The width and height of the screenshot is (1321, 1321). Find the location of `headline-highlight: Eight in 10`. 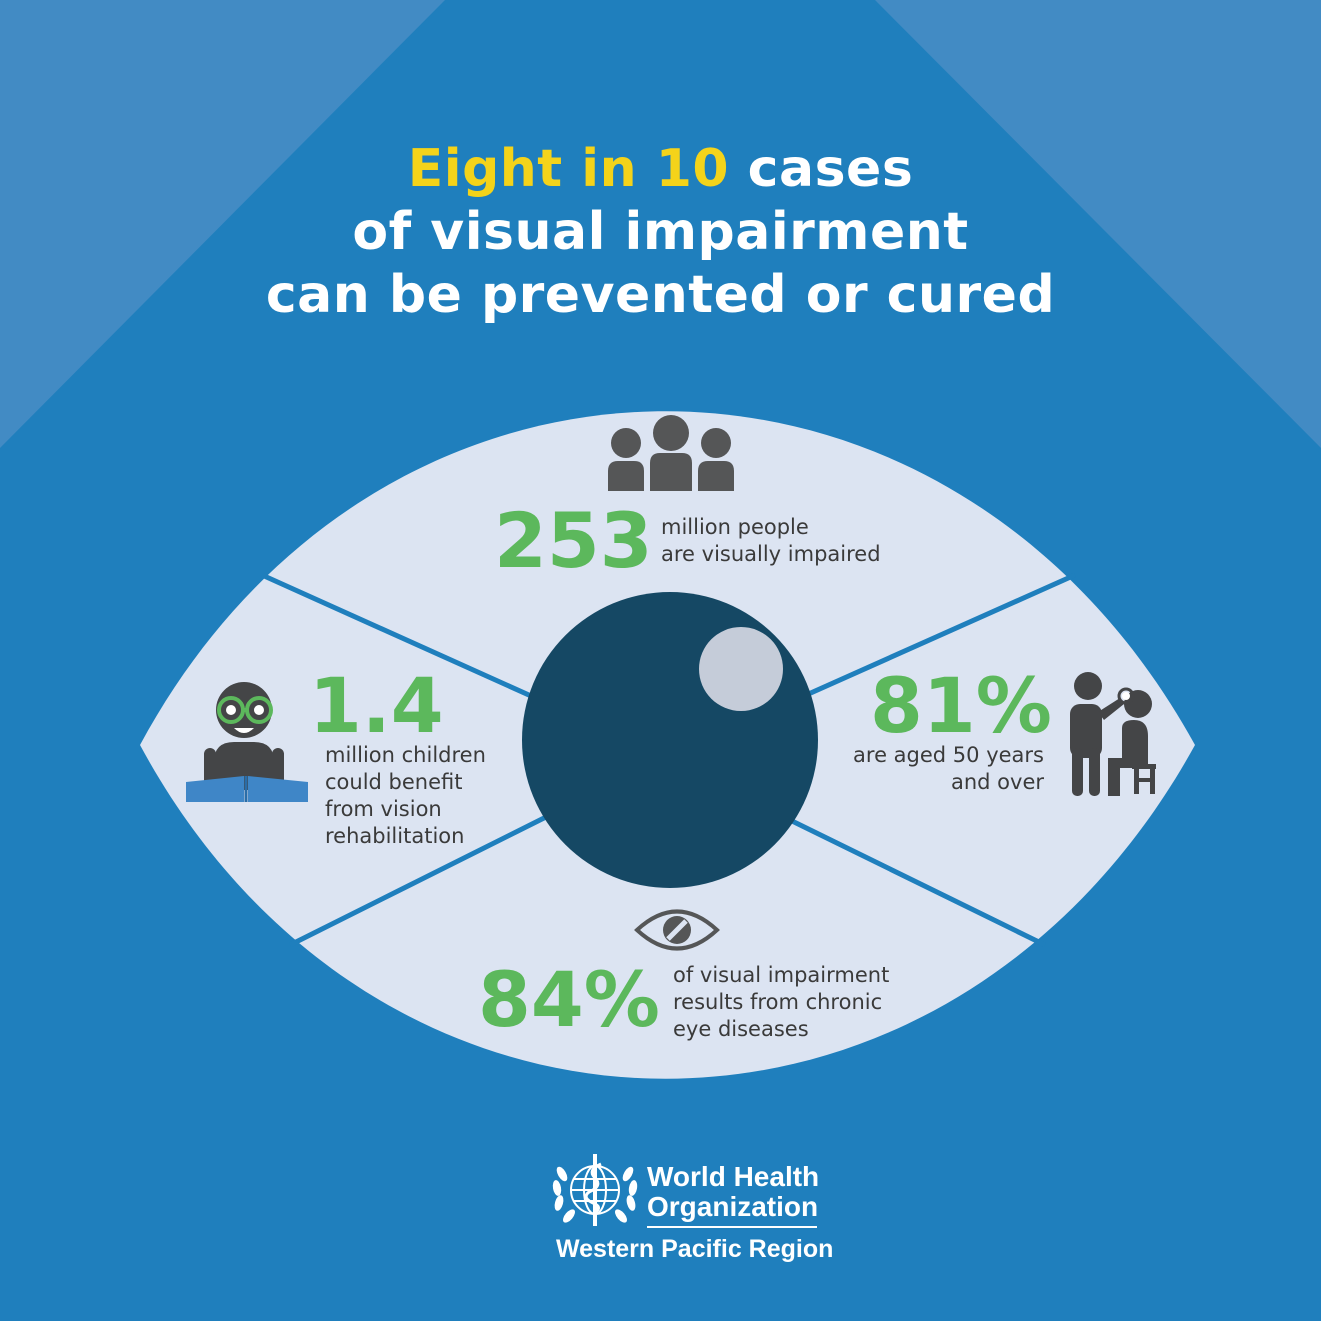

headline-highlight: Eight in 10 is located at coordinates (568, 169).